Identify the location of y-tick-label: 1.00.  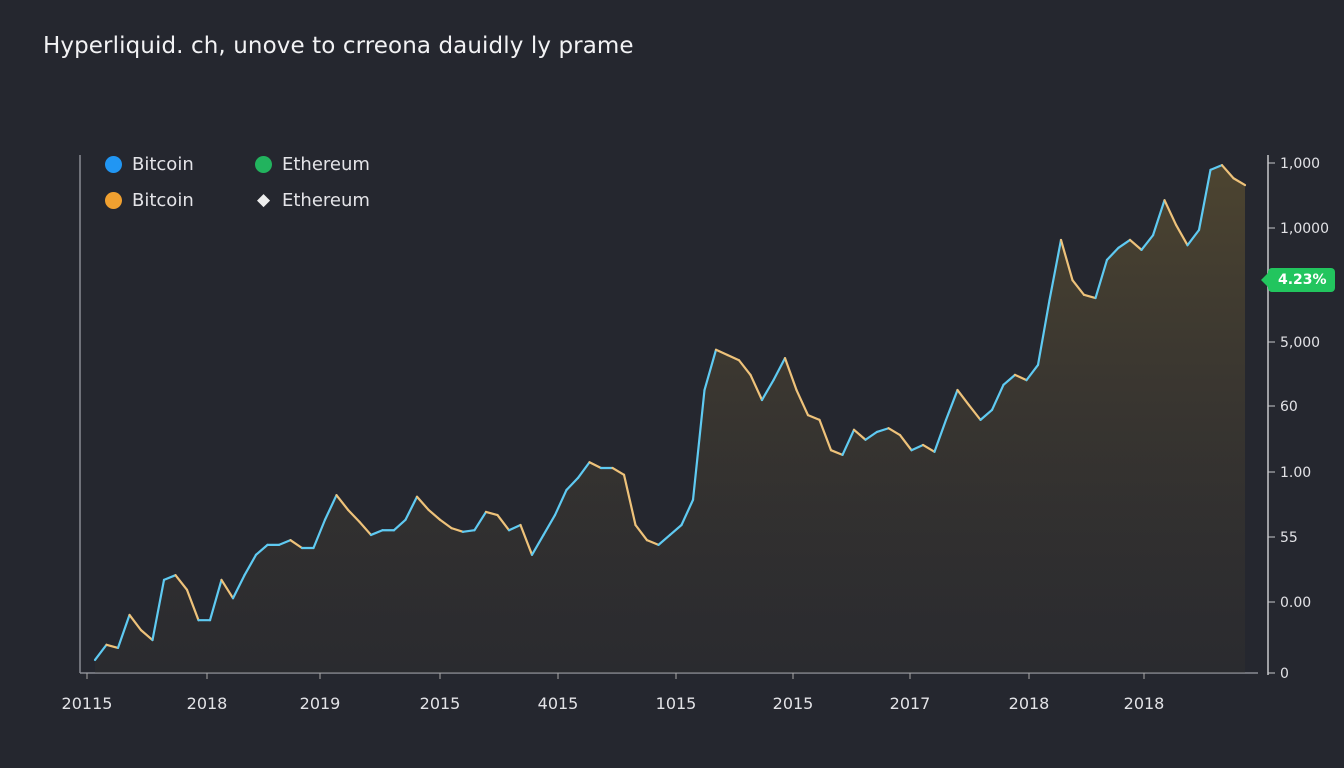
(1295, 473).